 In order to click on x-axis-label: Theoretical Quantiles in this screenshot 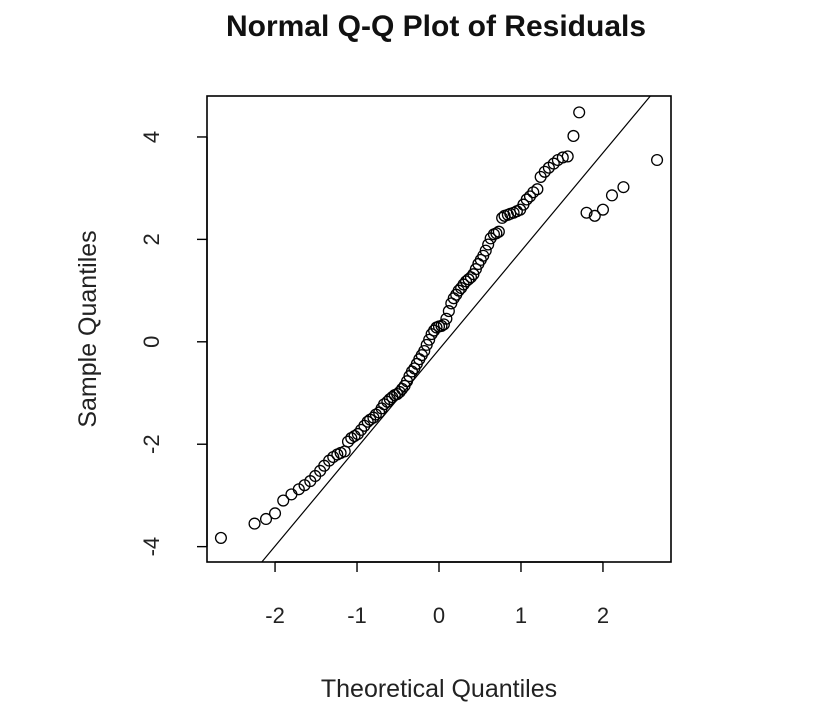, I will do `click(439, 689)`.